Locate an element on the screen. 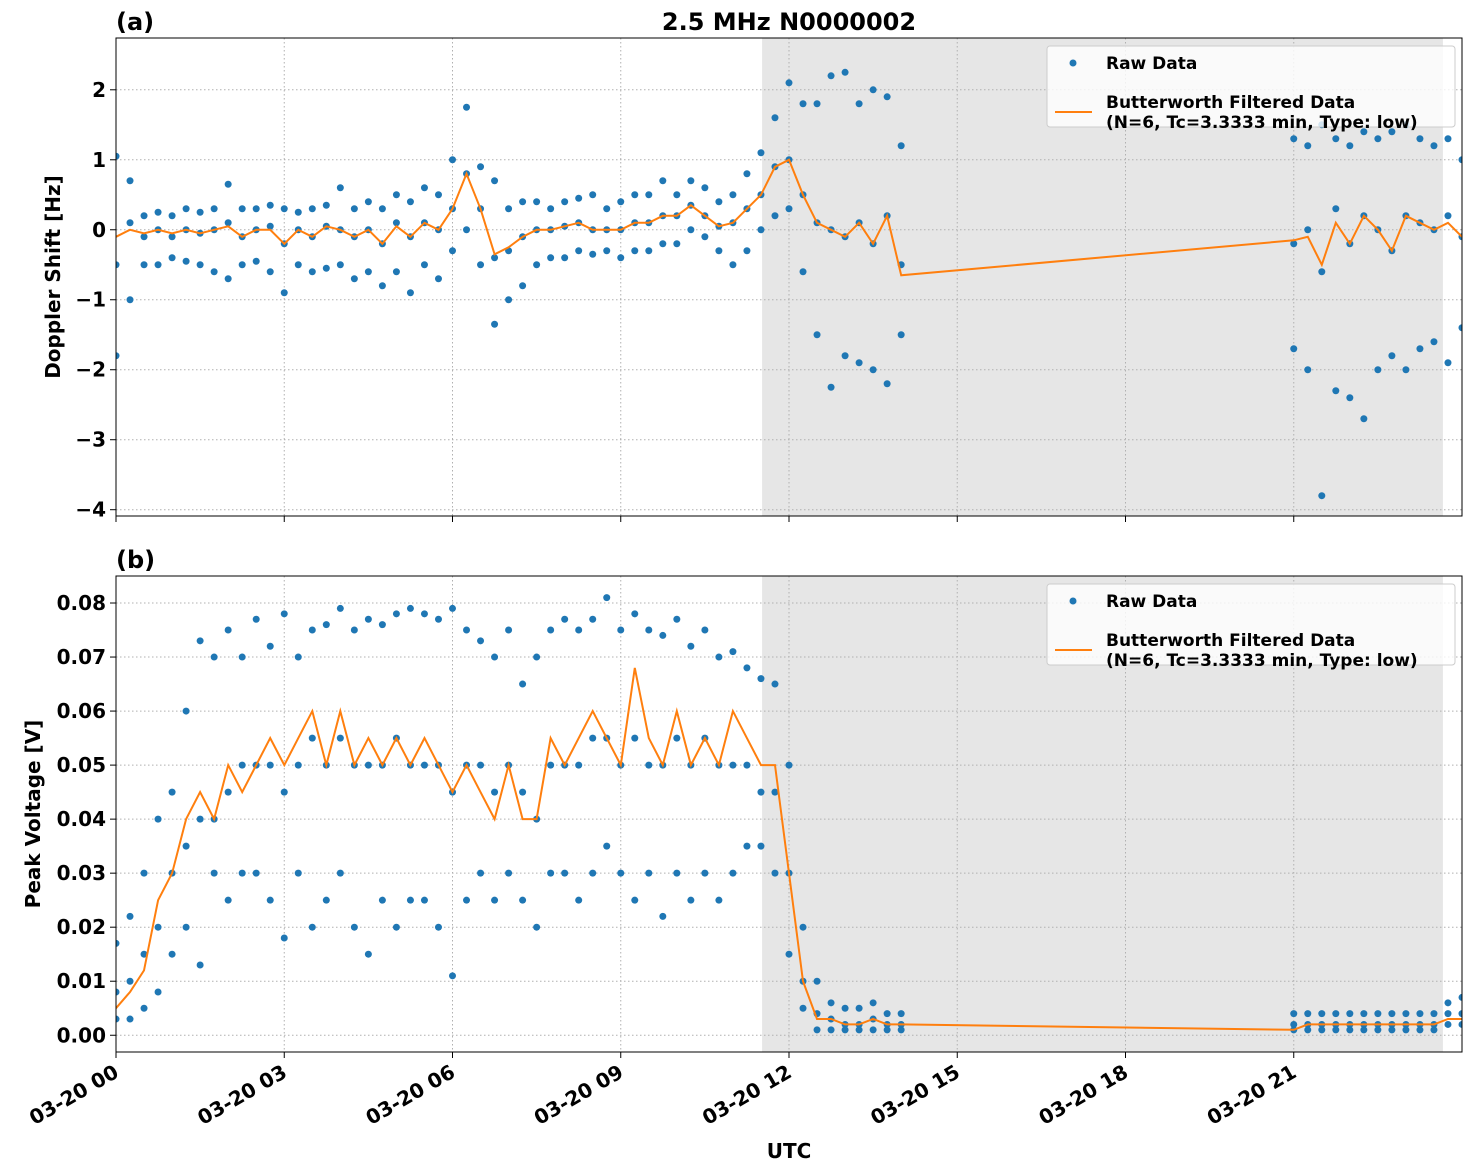  legend-marker is located at coordinates (1073, 63).